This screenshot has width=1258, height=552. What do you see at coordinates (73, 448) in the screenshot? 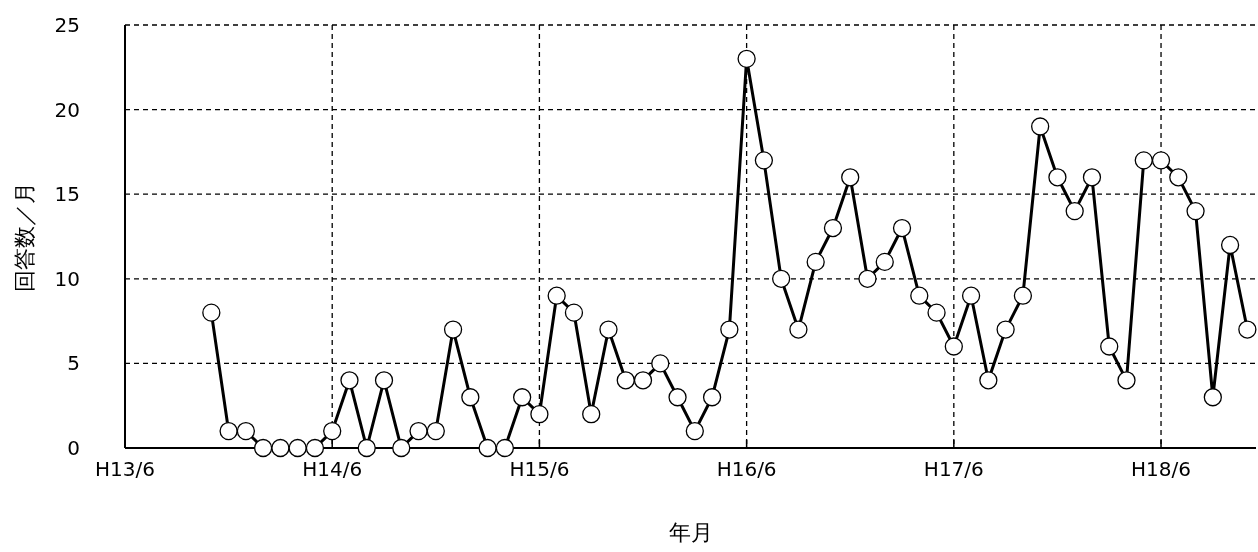
I see `y-tick-label: 0` at bounding box center [73, 448].